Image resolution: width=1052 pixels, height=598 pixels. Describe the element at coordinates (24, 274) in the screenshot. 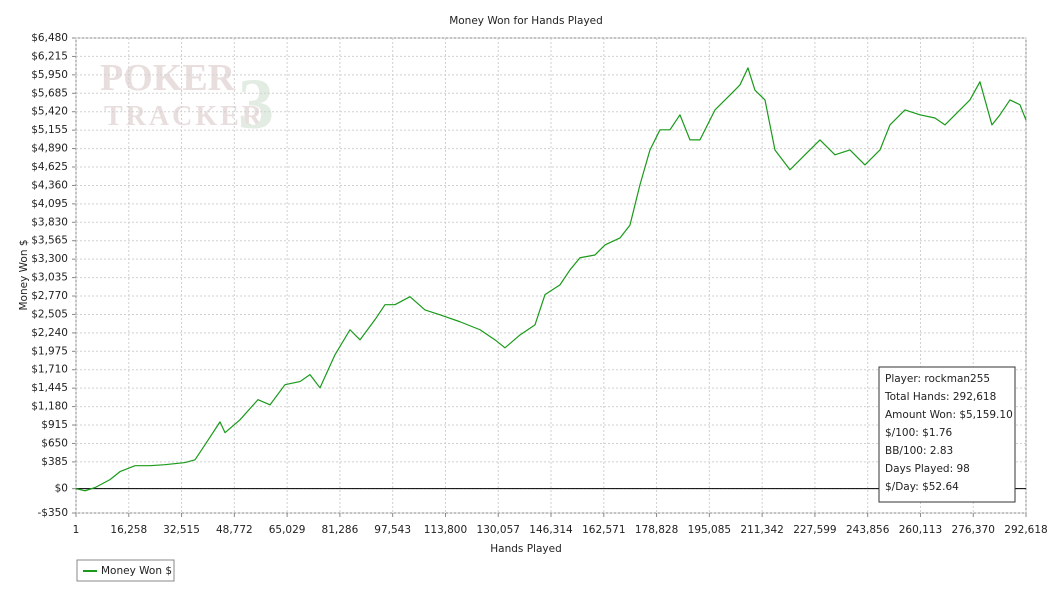

I see `y-axis-label: Money Won $` at that location.